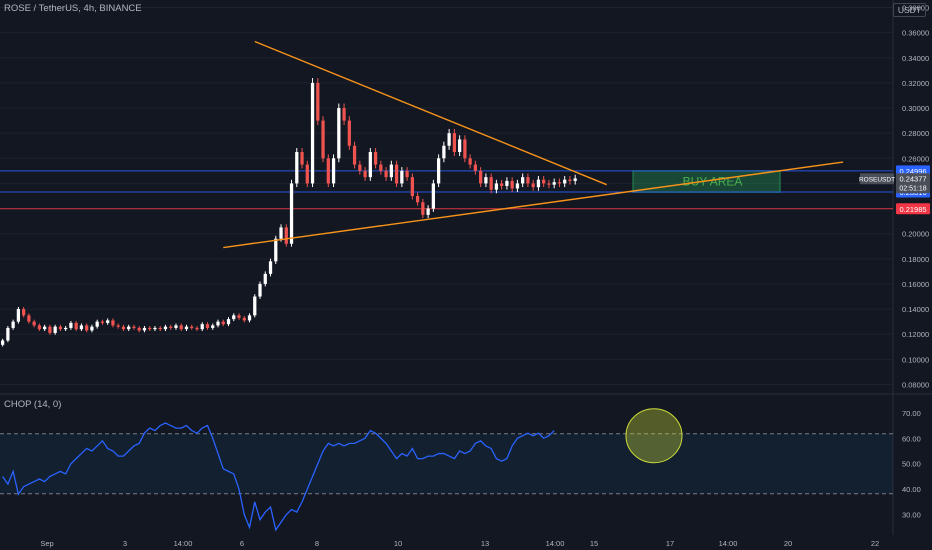  Describe the element at coordinates (915, 359) in the screenshot. I see `price-tick-label: 0.10000` at that location.